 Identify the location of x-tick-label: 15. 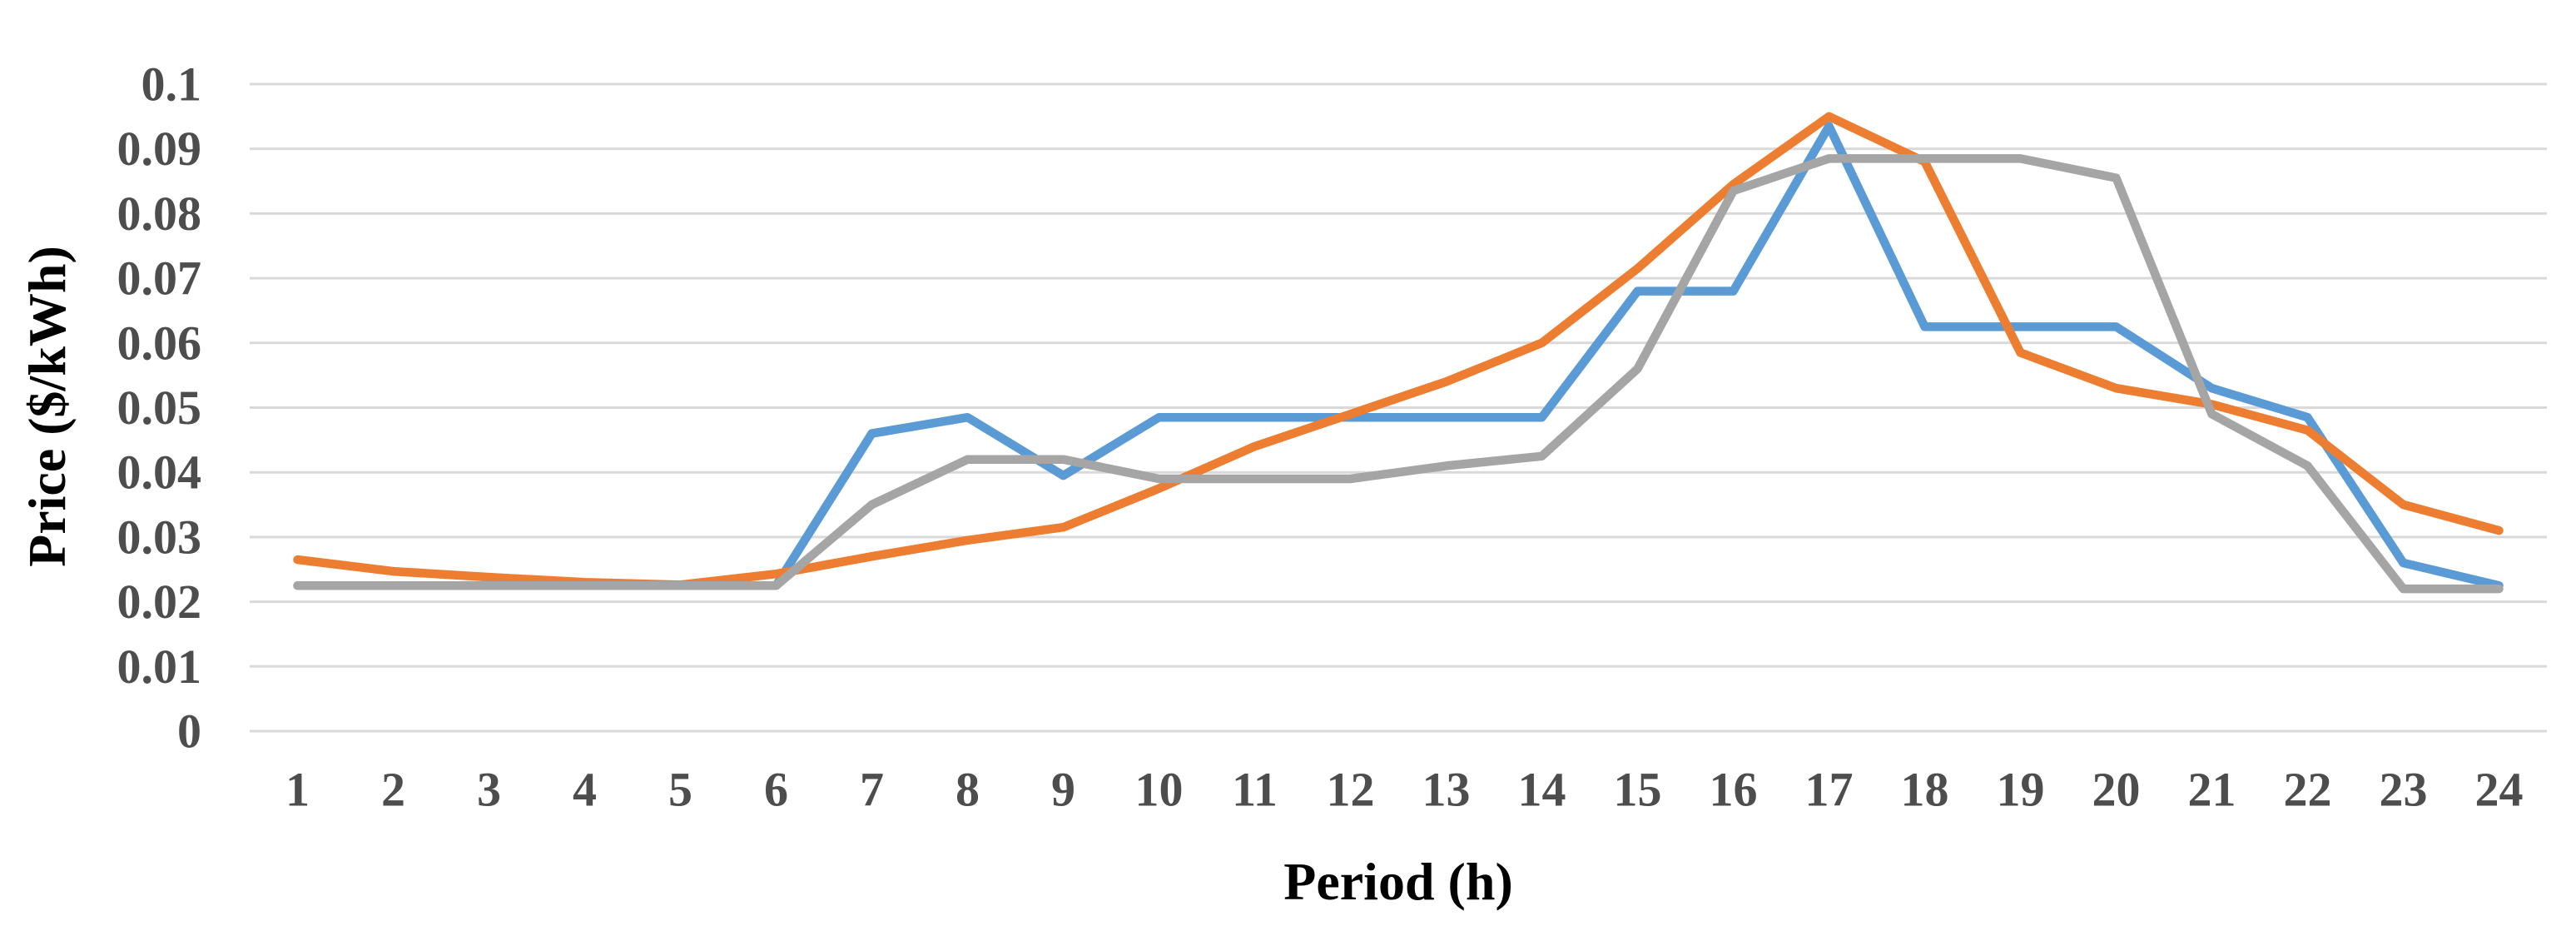
(1638, 790).